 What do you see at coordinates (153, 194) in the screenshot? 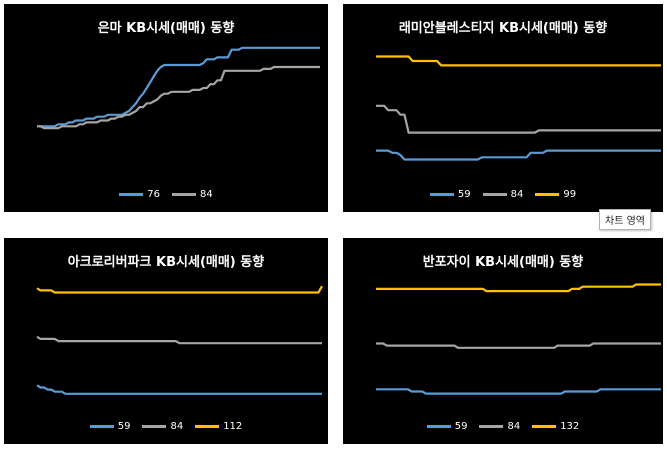
I see `legend-label: 76` at bounding box center [153, 194].